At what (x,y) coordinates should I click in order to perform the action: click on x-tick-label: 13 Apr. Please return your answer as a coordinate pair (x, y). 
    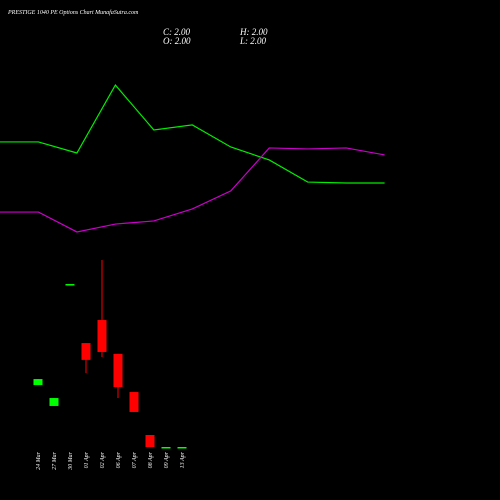
    Looking at the image, I should click on (183, 459).